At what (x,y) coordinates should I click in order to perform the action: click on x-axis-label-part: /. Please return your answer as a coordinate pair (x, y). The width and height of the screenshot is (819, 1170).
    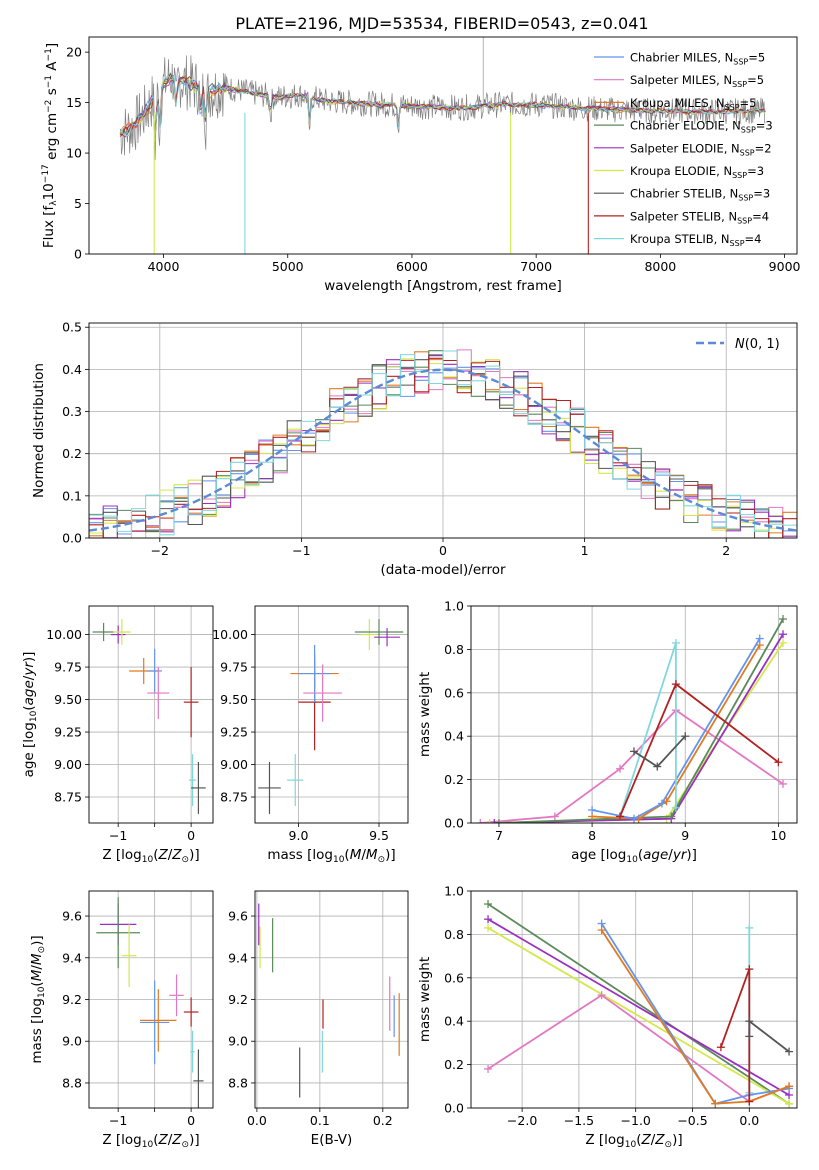
    Looking at the image, I should click on (653, 1140).